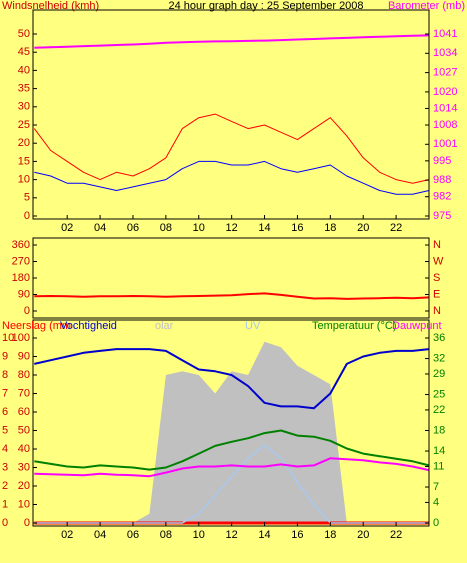 The height and width of the screenshot is (563, 467). Describe the element at coordinates (439, 410) in the screenshot. I see `y2-tick-label: 22` at that location.